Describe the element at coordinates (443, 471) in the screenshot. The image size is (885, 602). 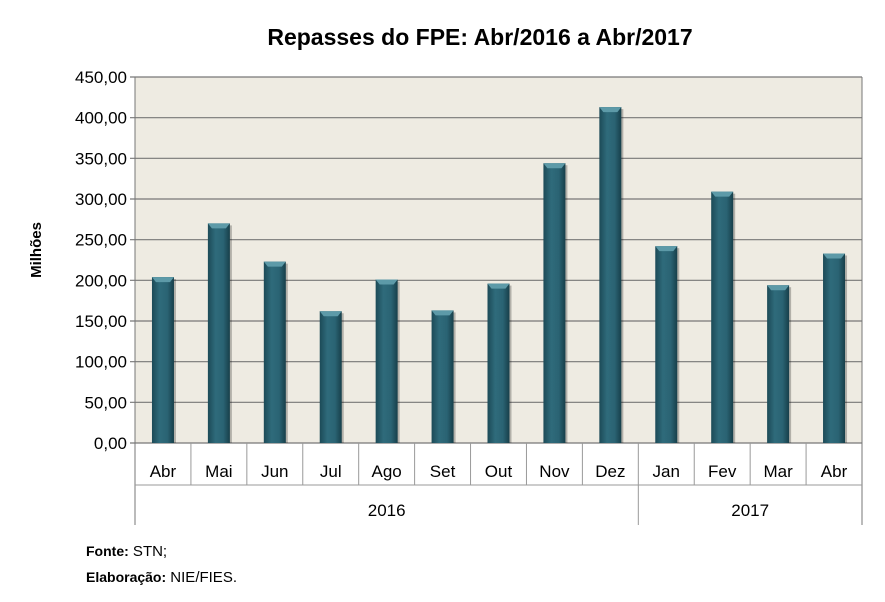
I see `x-tick-label: Set` at that location.